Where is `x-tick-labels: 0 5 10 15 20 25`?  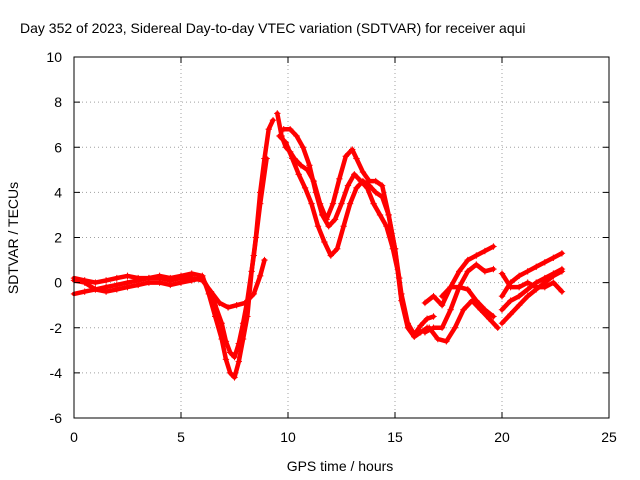
x-tick-labels: 0 5 10 15 20 25 is located at coordinates (343, 437).